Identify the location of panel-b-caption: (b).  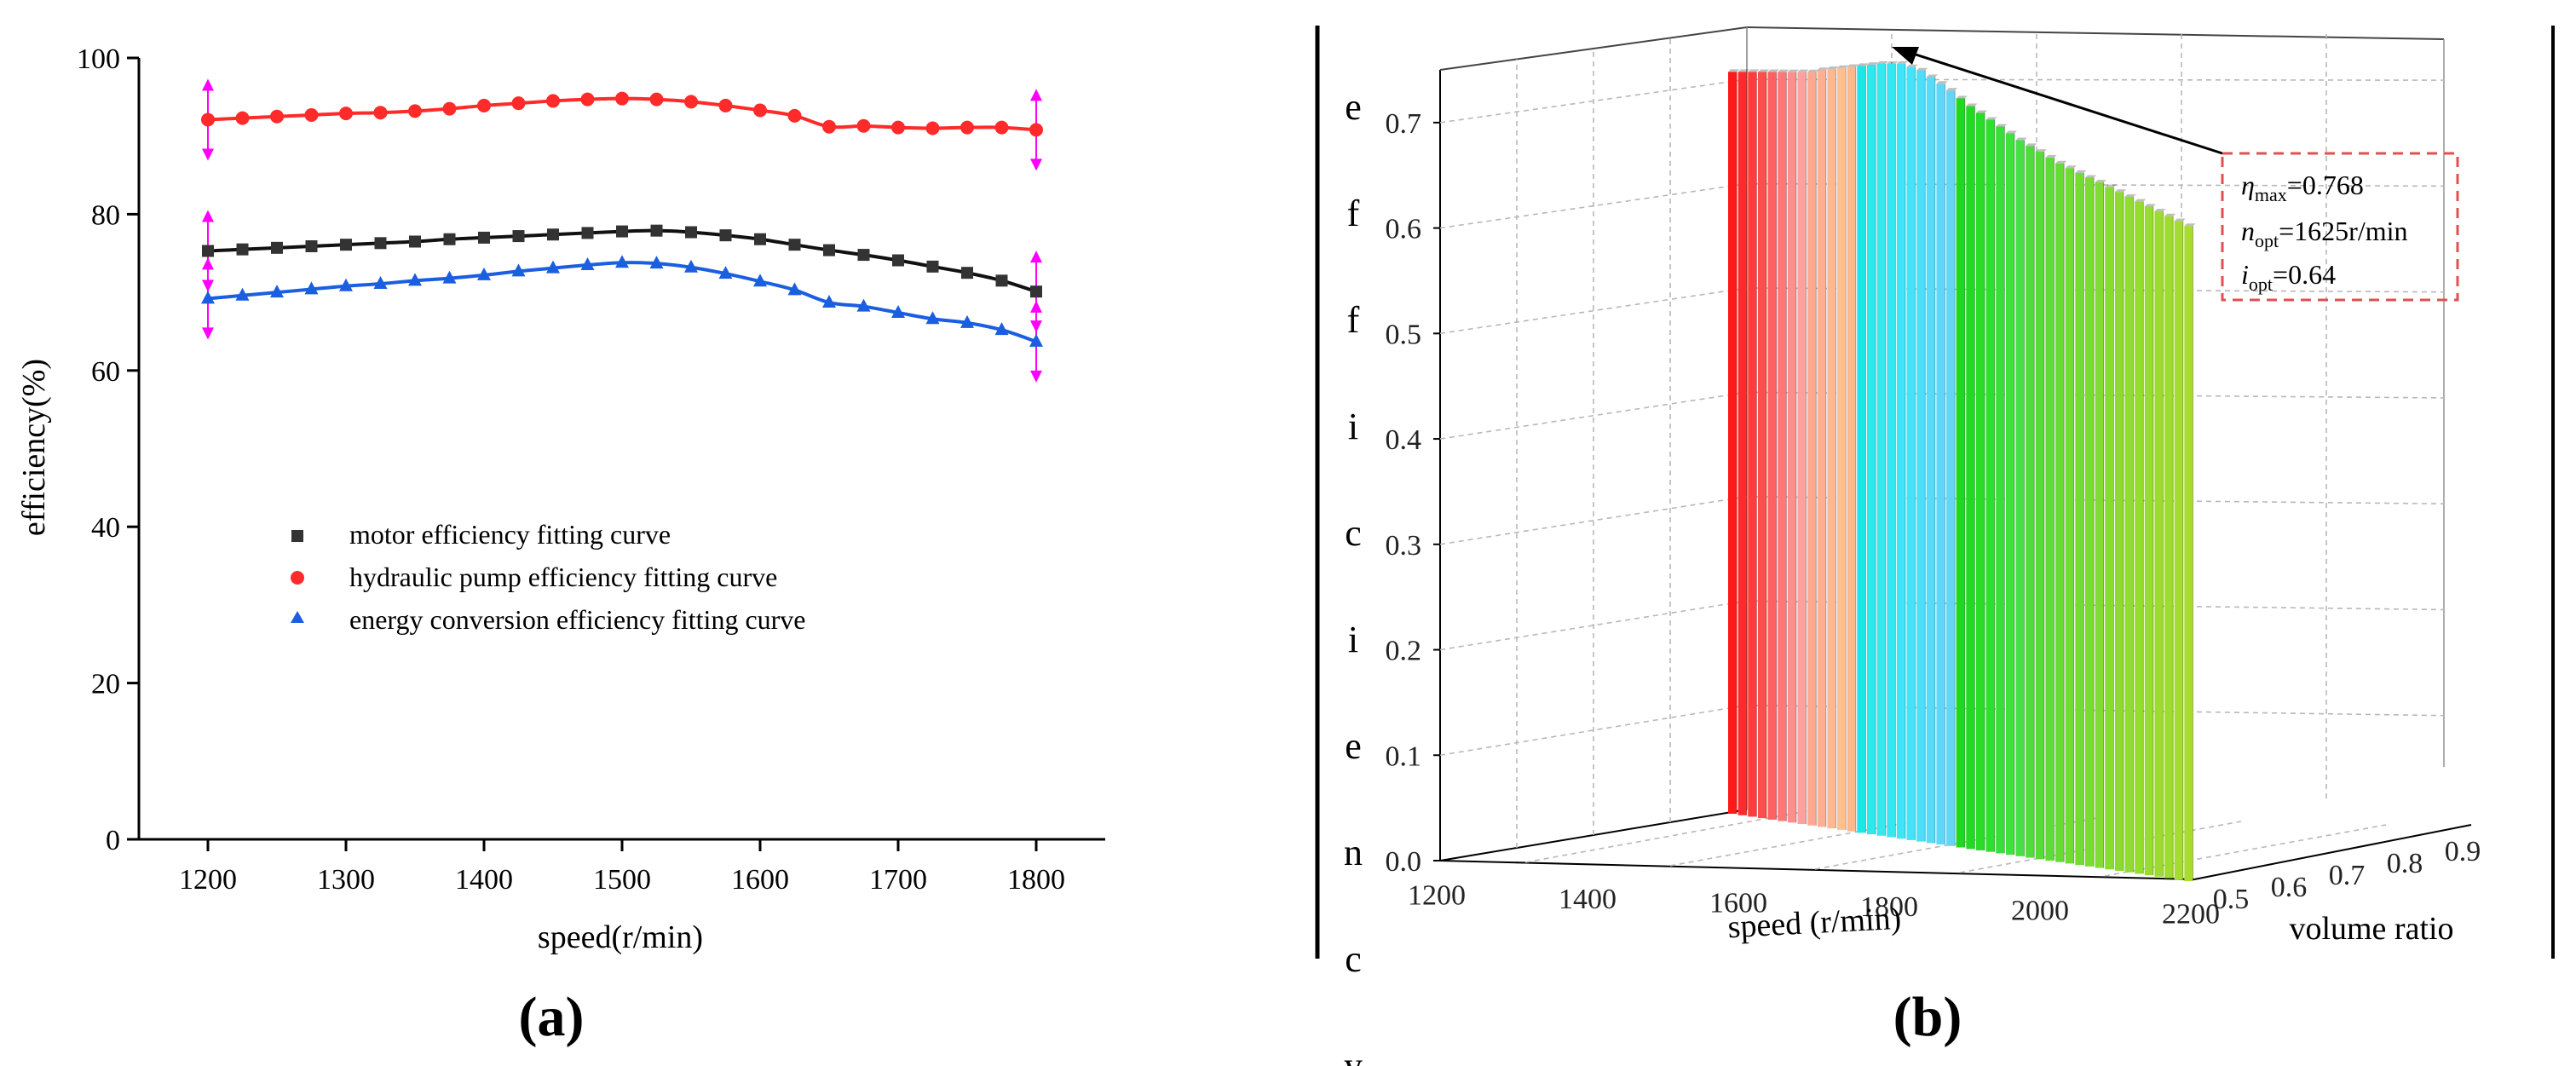
(1927, 1017).